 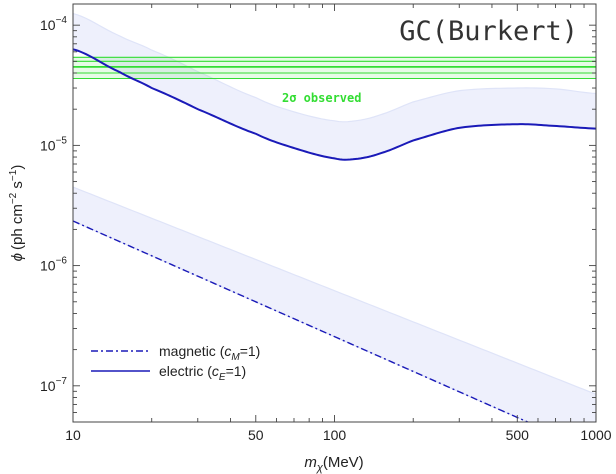 I want to click on legend-label-electric: electric (cE=1), so click(x=202, y=373).